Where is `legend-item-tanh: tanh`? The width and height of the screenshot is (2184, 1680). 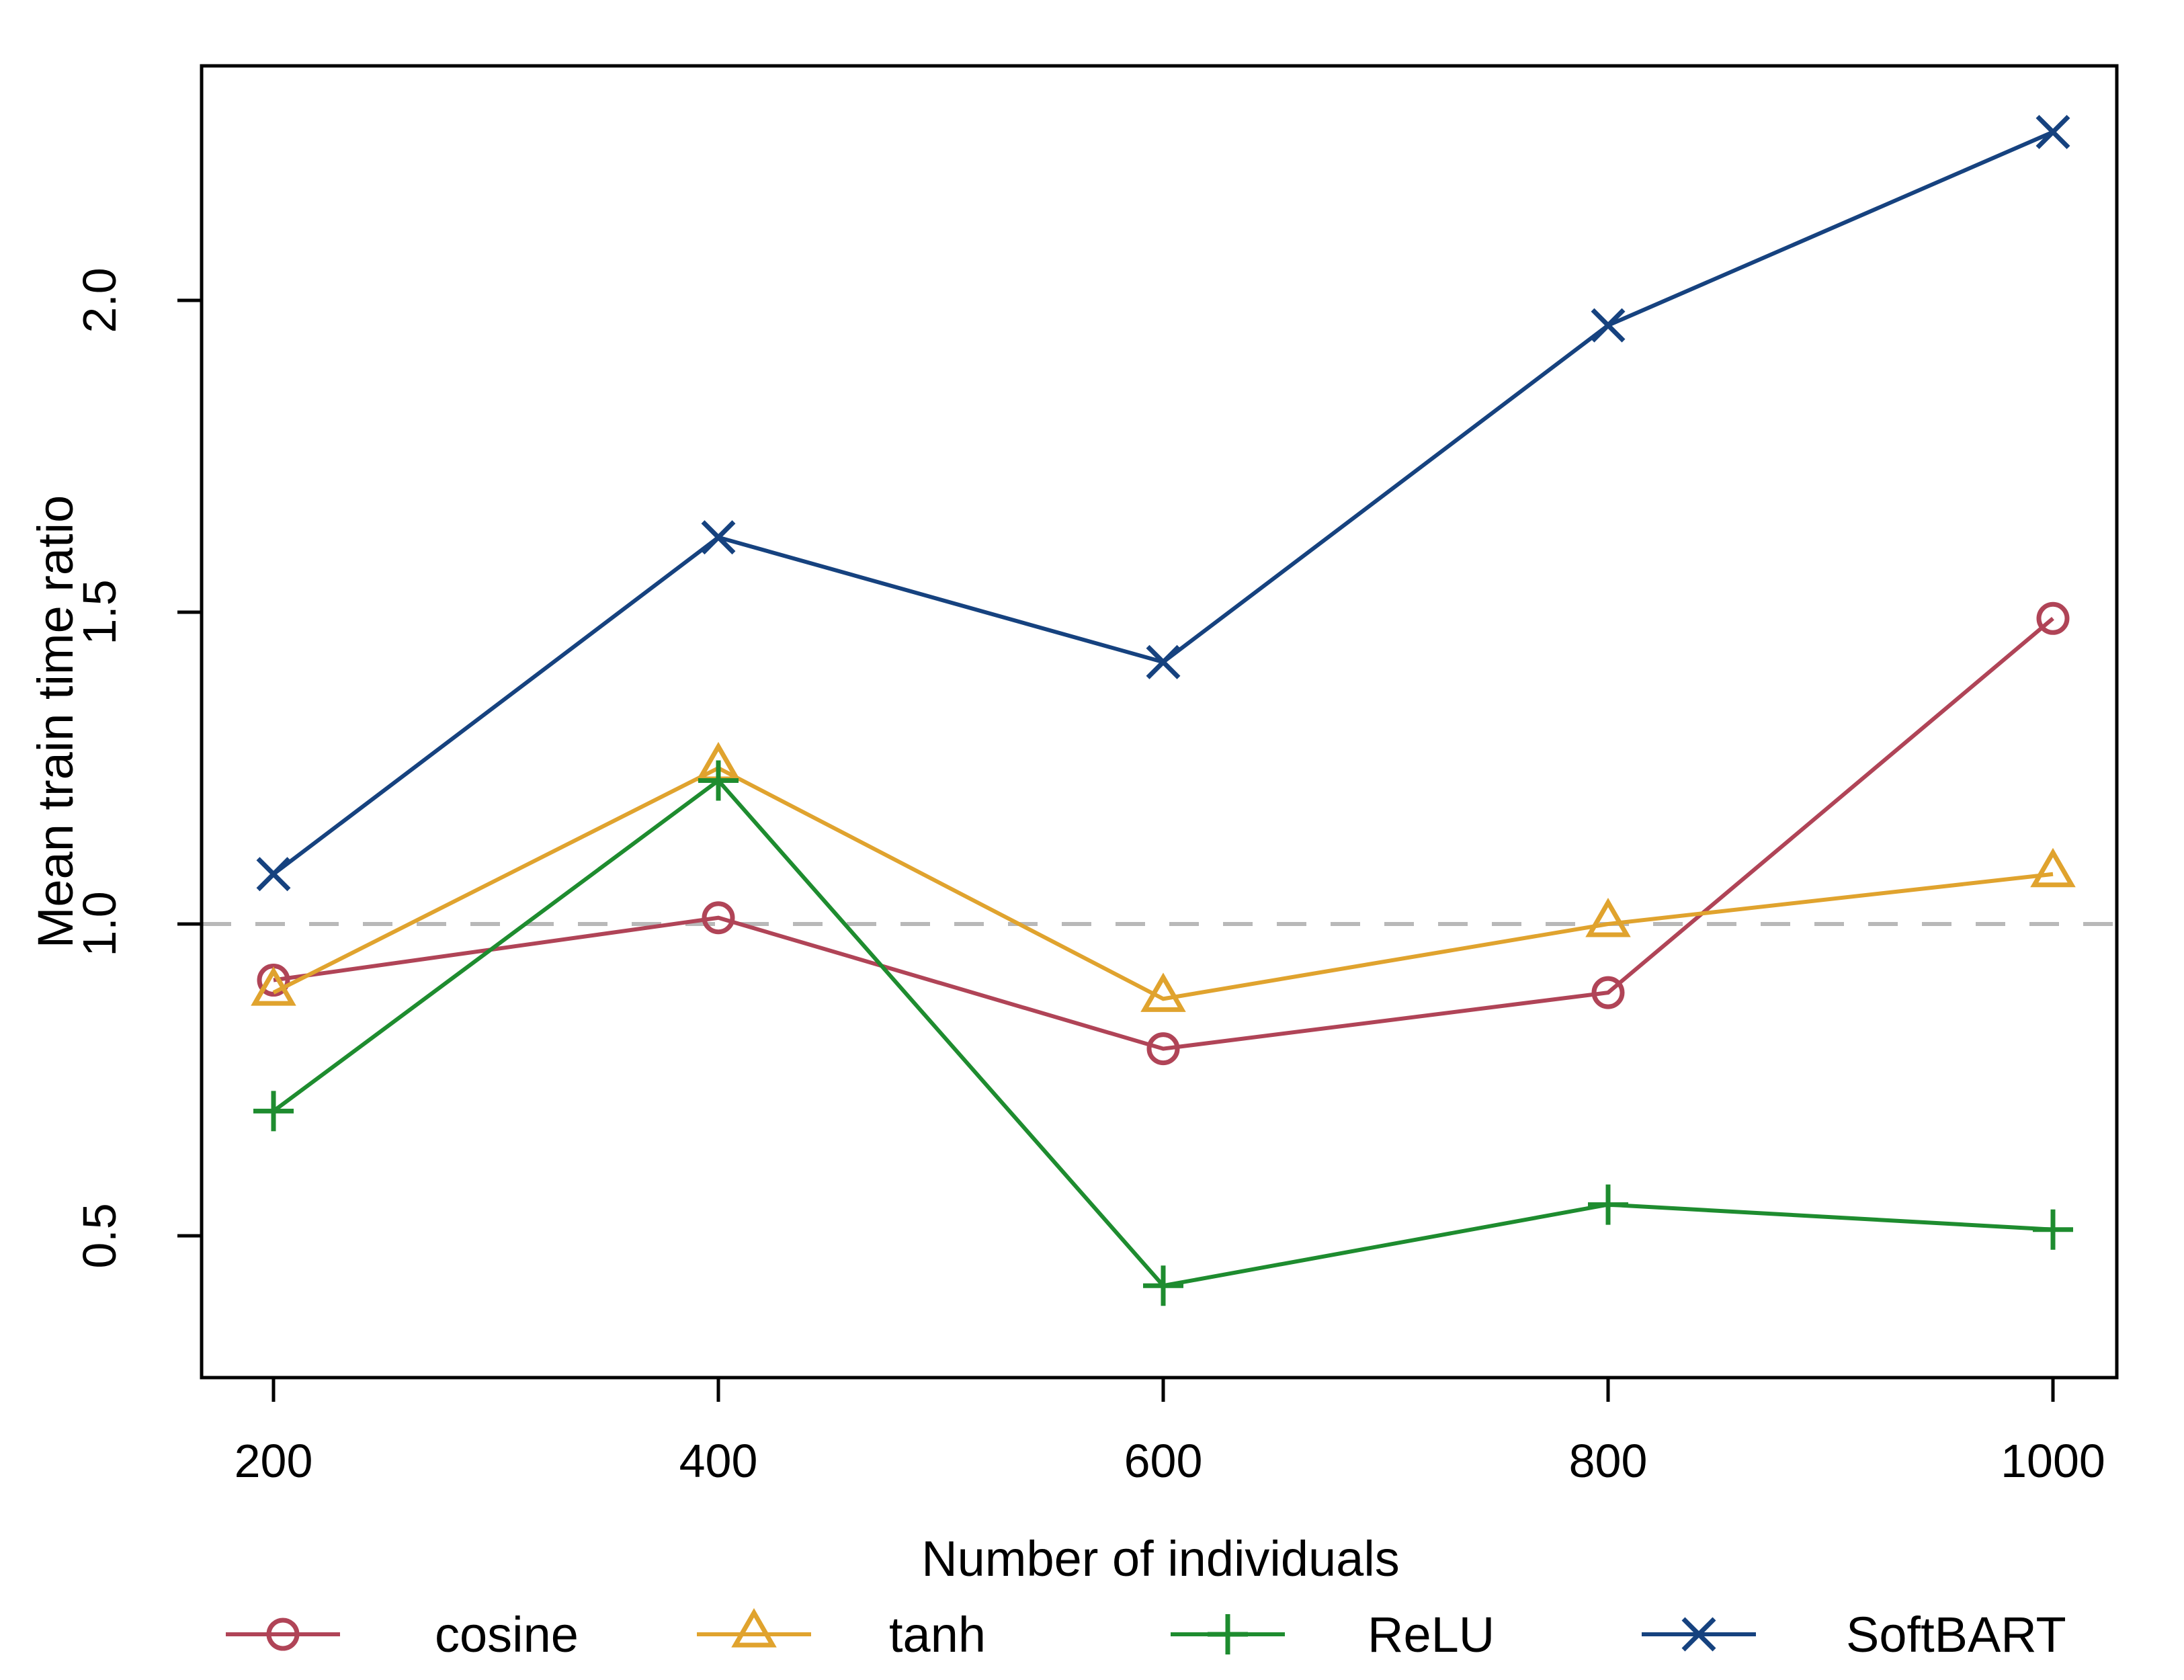
legend-item-tanh: tanh is located at coordinates (842, 1635).